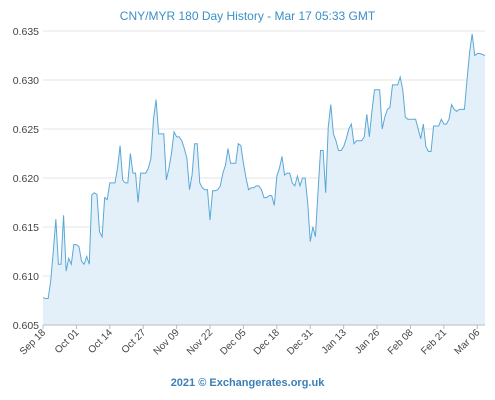 This screenshot has width=495, height=400. I want to click on x-tick-label: Oct 27, so click(134, 341).